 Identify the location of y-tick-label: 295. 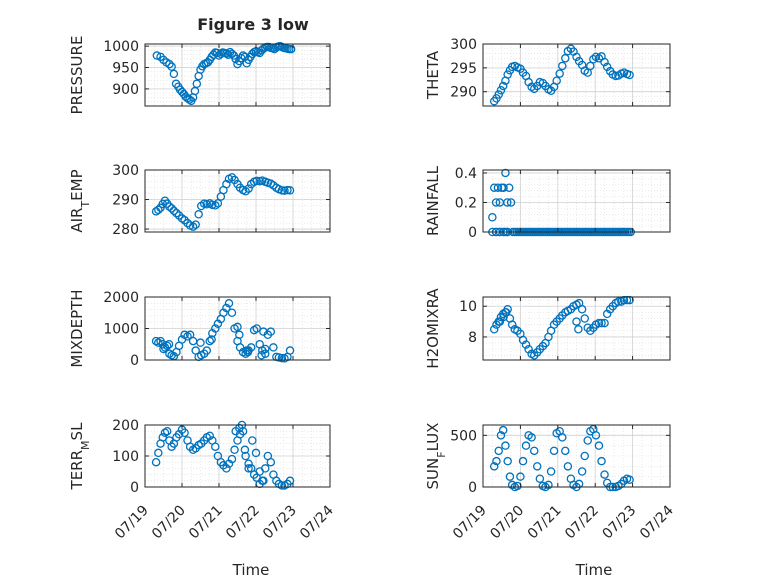
(463, 69).